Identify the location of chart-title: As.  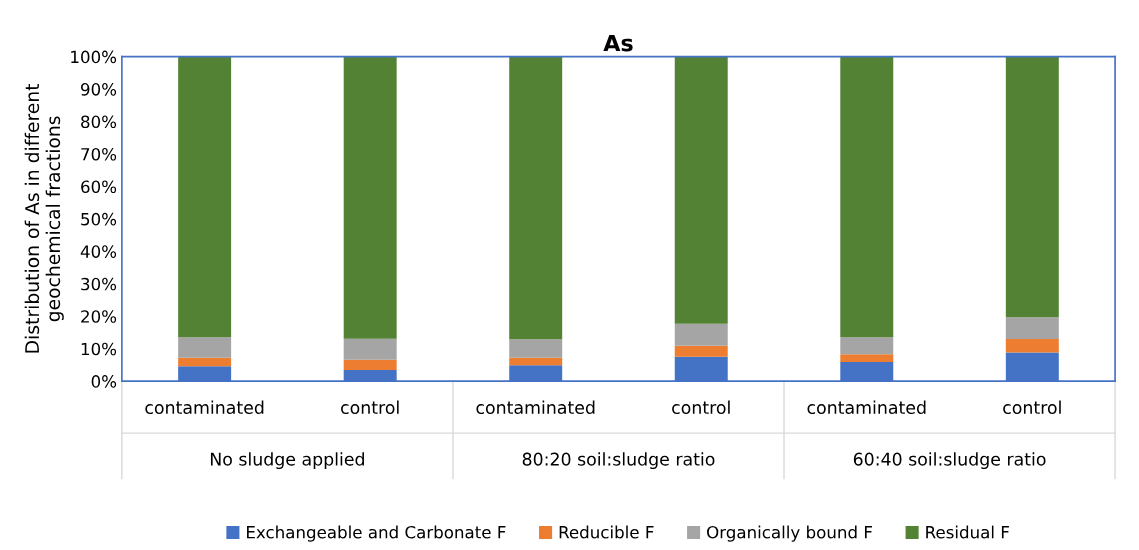
(618, 43).